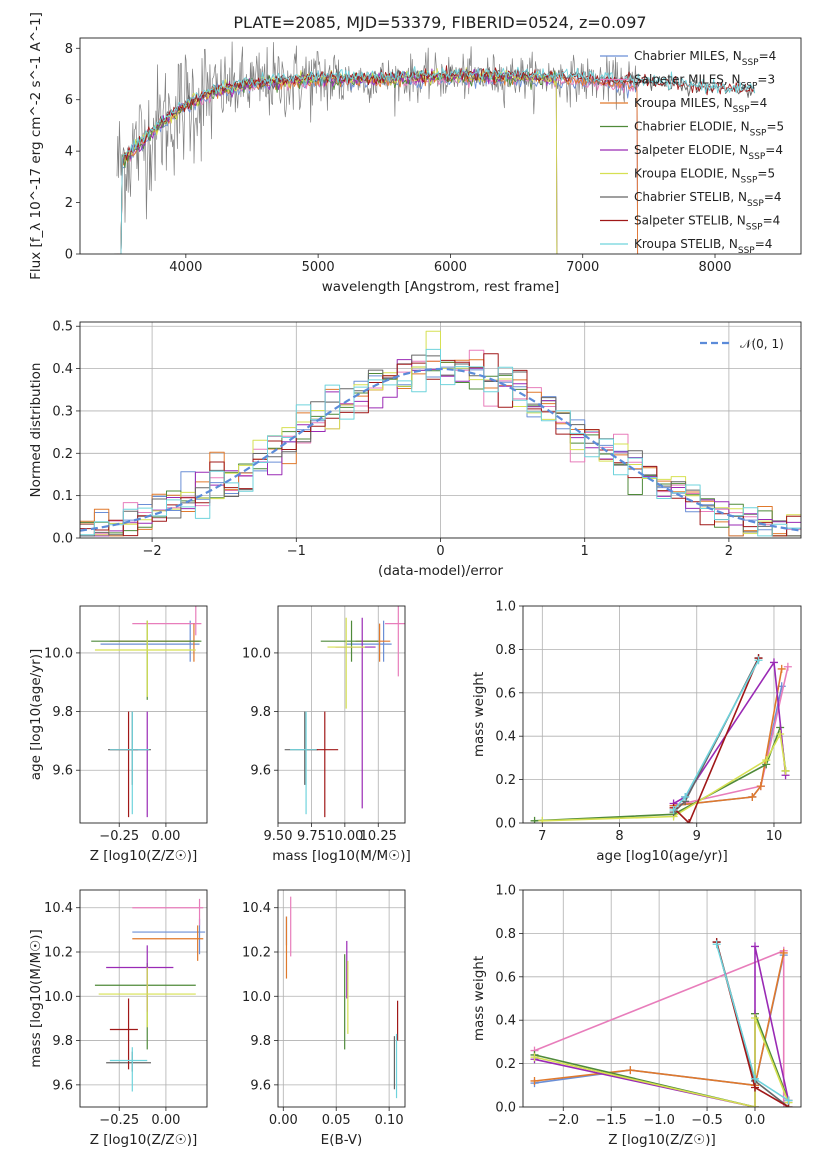 Image resolution: width=819 pixels, height=1170 pixels. I want to click on observed-spectrum, so click(377, 132).